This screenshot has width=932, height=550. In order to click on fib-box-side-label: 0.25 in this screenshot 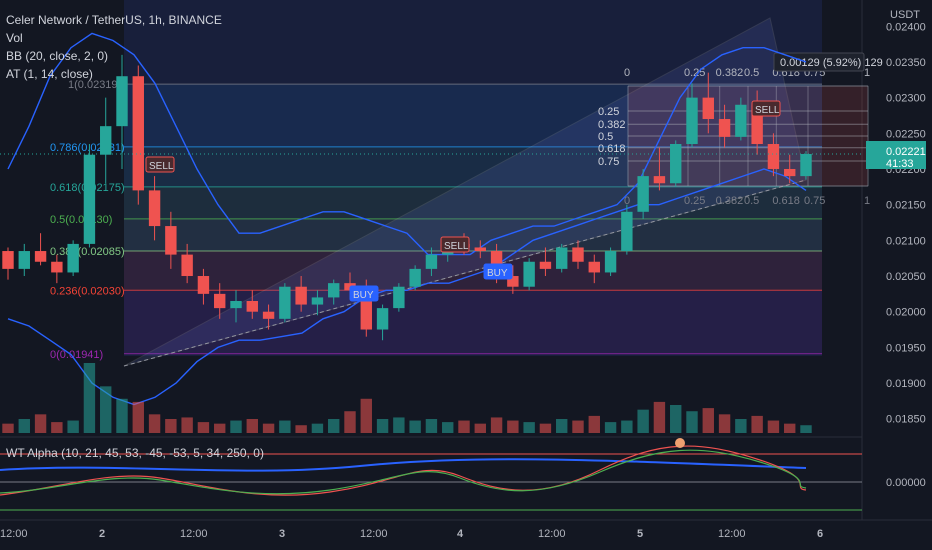, I will do `click(608, 112)`.